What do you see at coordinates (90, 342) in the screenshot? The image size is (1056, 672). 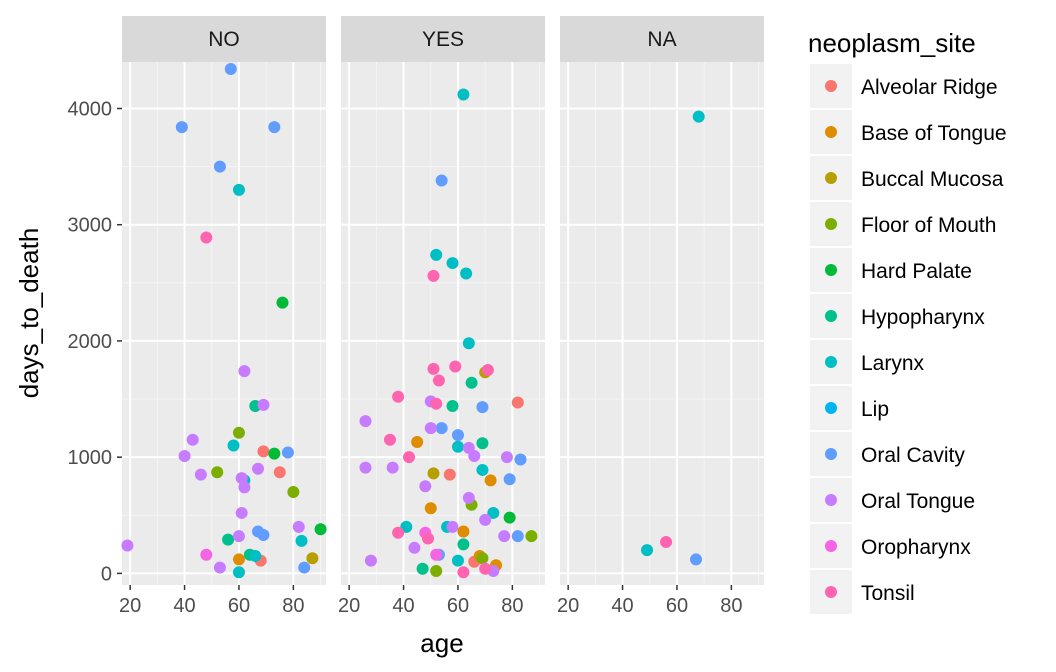 I see `y-tick-label: 2000` at bounding box center [90, 342].